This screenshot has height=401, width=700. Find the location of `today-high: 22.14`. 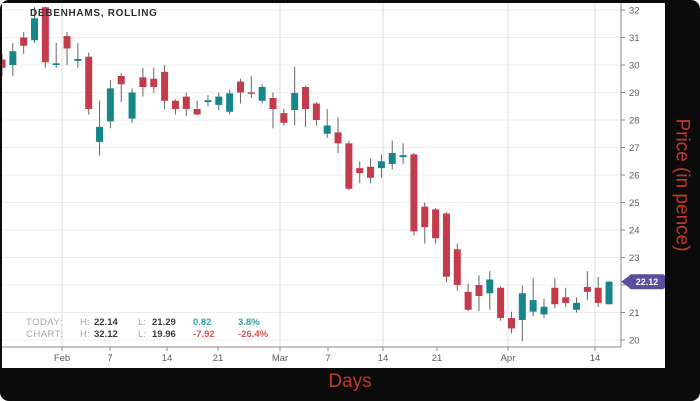

today-high: 22.14 is located at coordinates (106, 322).